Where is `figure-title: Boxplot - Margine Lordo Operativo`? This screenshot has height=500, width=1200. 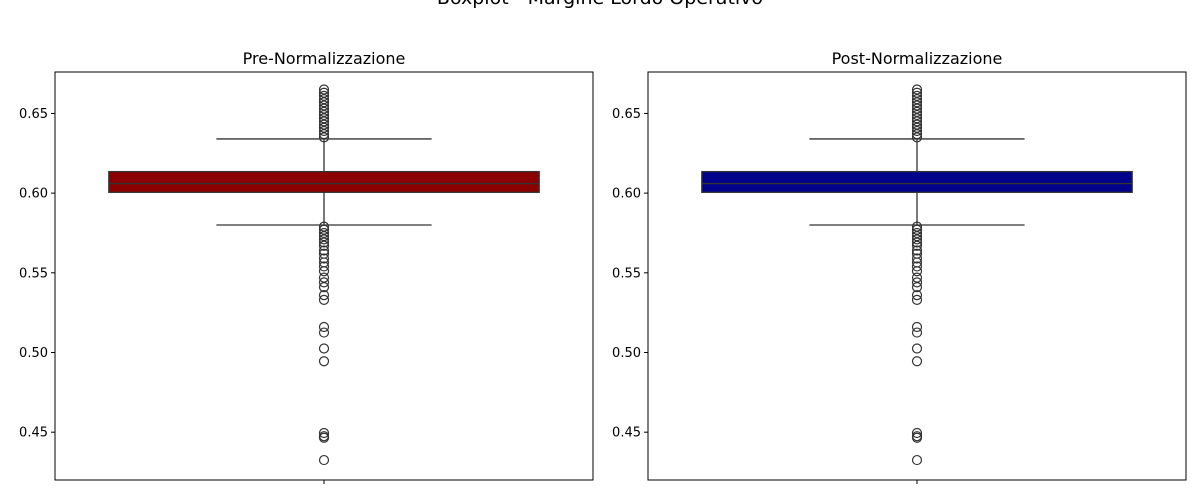 figure-title: Boxplot - Margine Lordo Operativo is located at coordinates (600, 4).